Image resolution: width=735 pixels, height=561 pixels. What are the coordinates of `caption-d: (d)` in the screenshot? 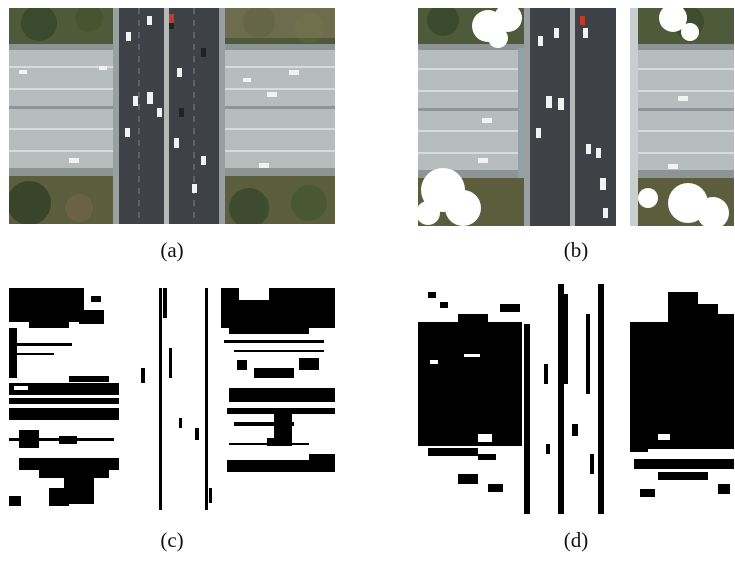 It's located at (576, 540).